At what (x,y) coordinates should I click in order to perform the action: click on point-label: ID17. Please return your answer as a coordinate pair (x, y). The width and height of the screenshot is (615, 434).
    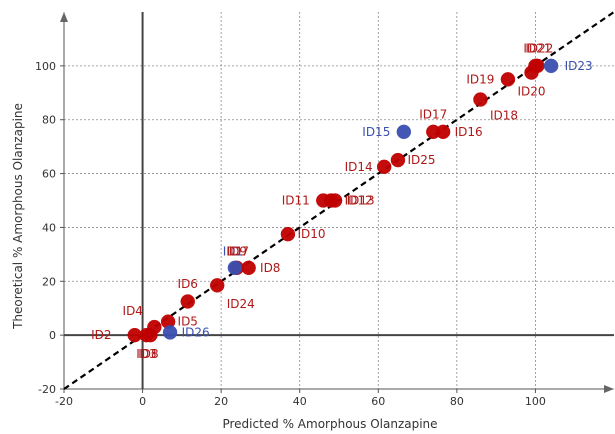
    Looking at the image, I should click on (433, 114).